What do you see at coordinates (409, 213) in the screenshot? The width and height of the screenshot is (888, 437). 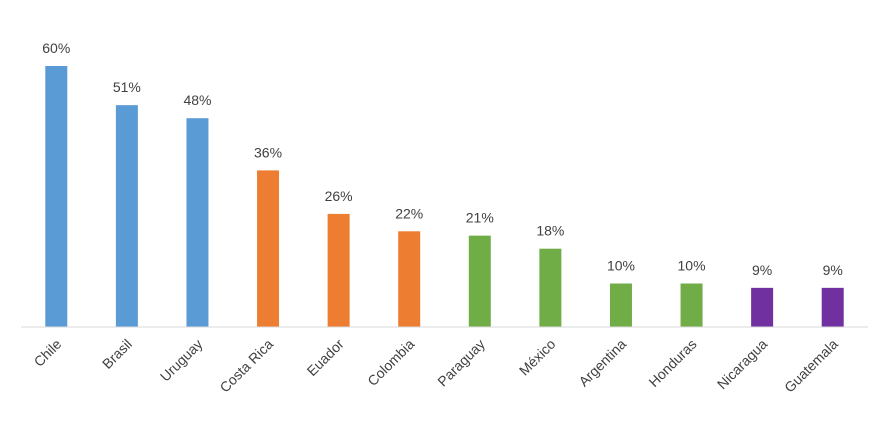 I see `data-label: 22%` at bounding box center [409, 213].